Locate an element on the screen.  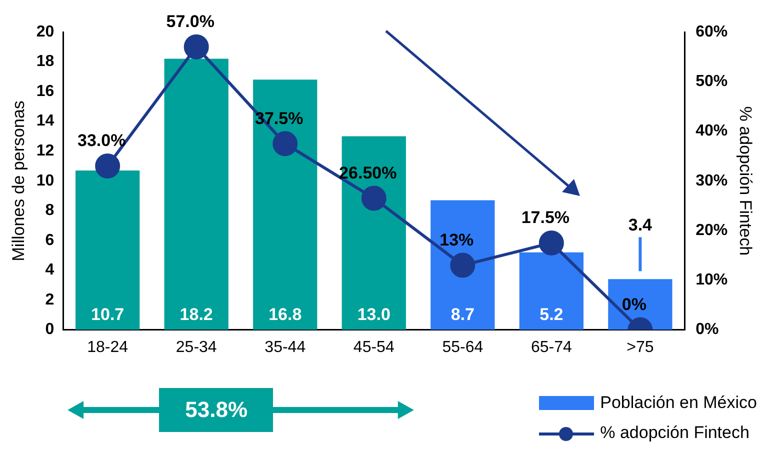
y2-tick-label: 40% is located at coordinates (712, 131).